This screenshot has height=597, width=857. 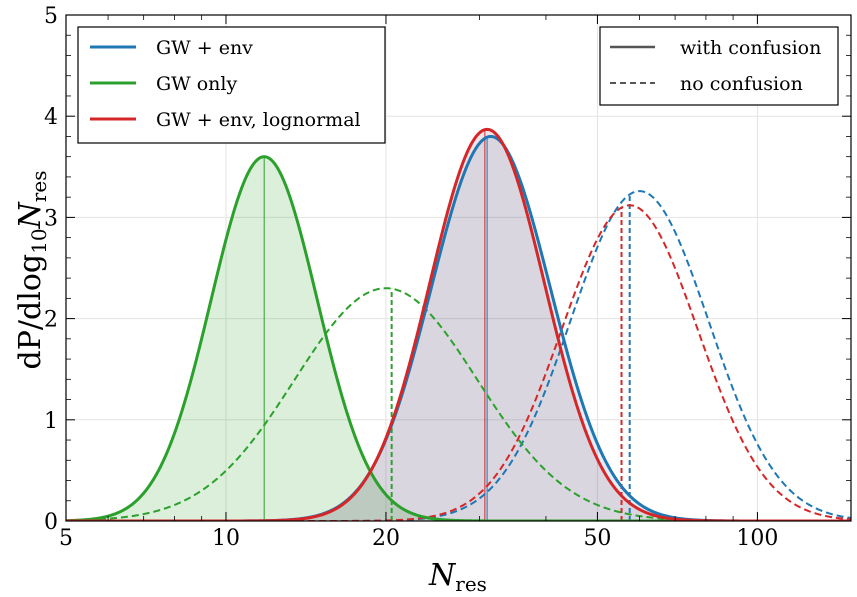 What do you see at coordinates (51, 421) in the screenshot?
I see `y-tick-label: 1` at bounding box center [51, 421].